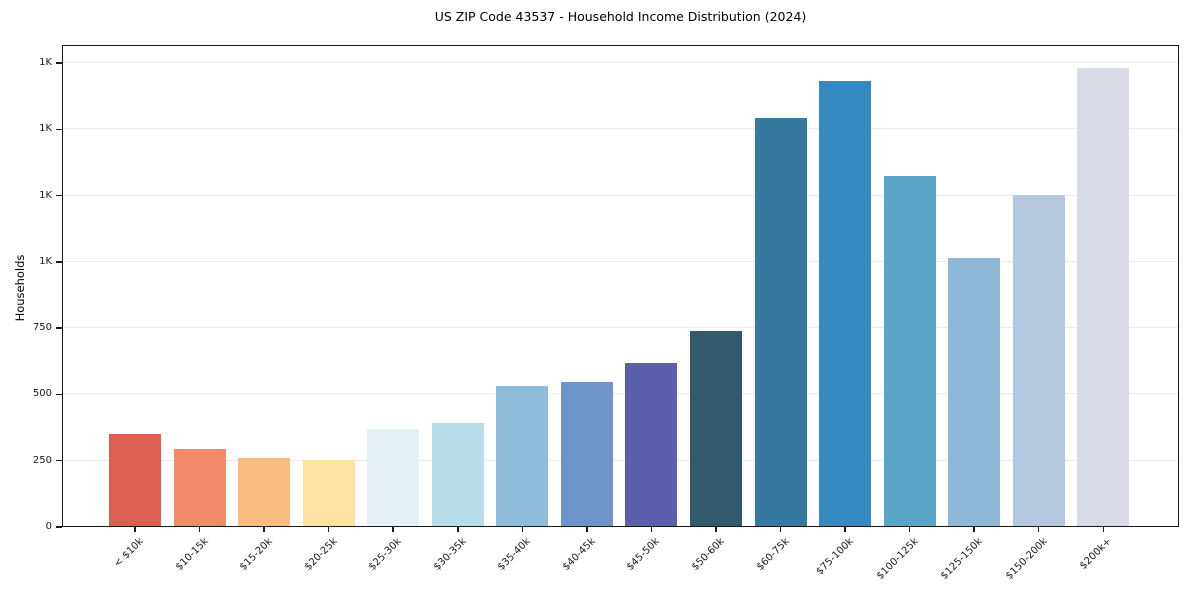 The width and height of the screenshot is (1189, 590). What do you see at coordinates (42, 460) in the screenshot?
I see `y-tick-label: 250` at bounding box center [42, 460].